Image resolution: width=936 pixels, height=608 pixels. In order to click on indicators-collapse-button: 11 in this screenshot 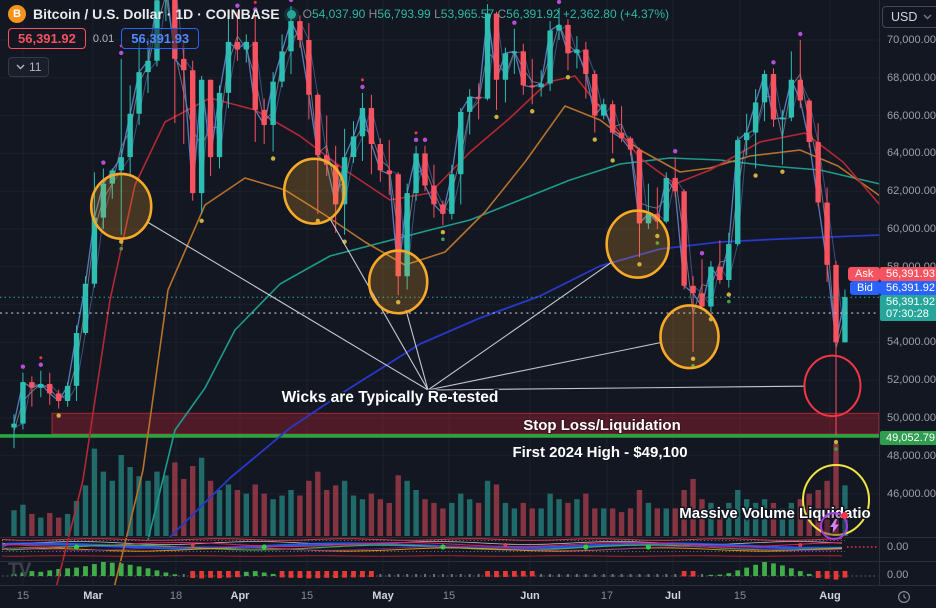, I will do `click(29, 67)`.